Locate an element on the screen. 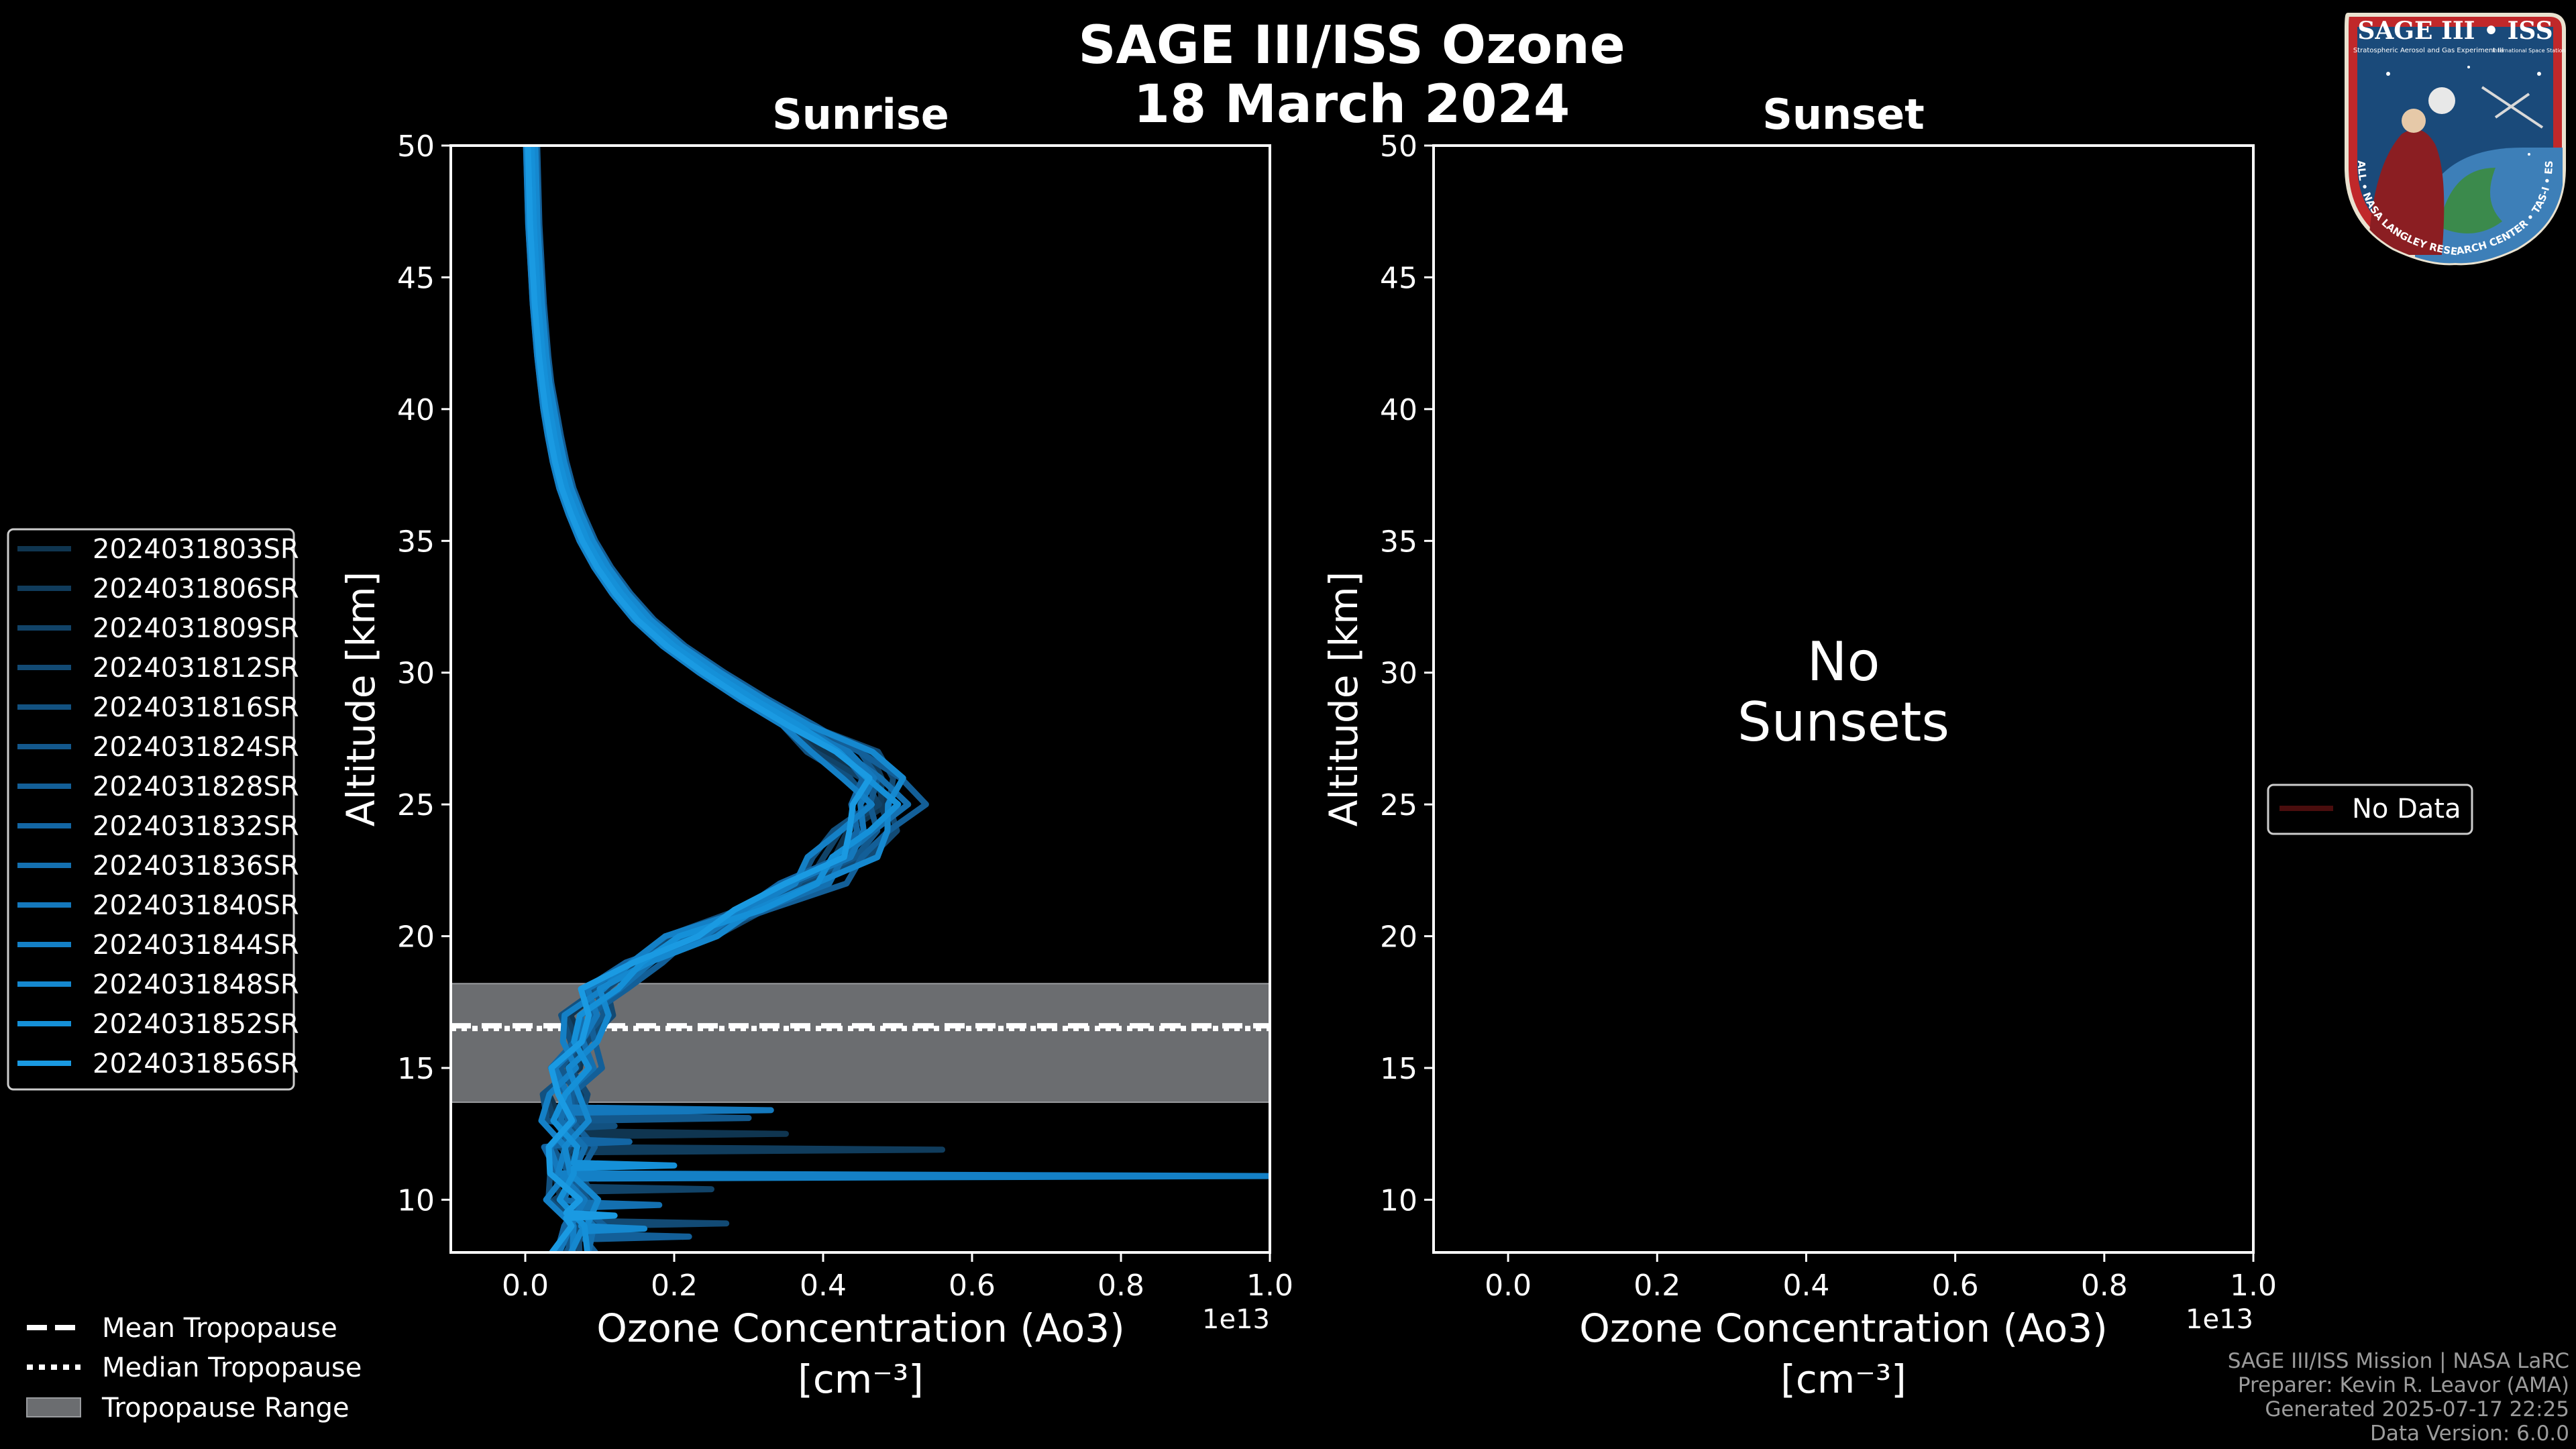 The image size is (2576, 1449). sunset-x-tick-label: 0.2 is located at coordinates (1656, 1286).